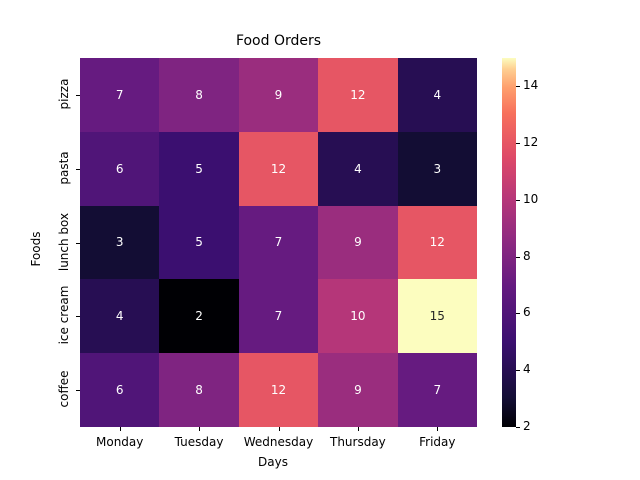 The width and height of the screenshot is (640, 480). I want to click on colorbar-tick-label: 8, so click(527, 255).